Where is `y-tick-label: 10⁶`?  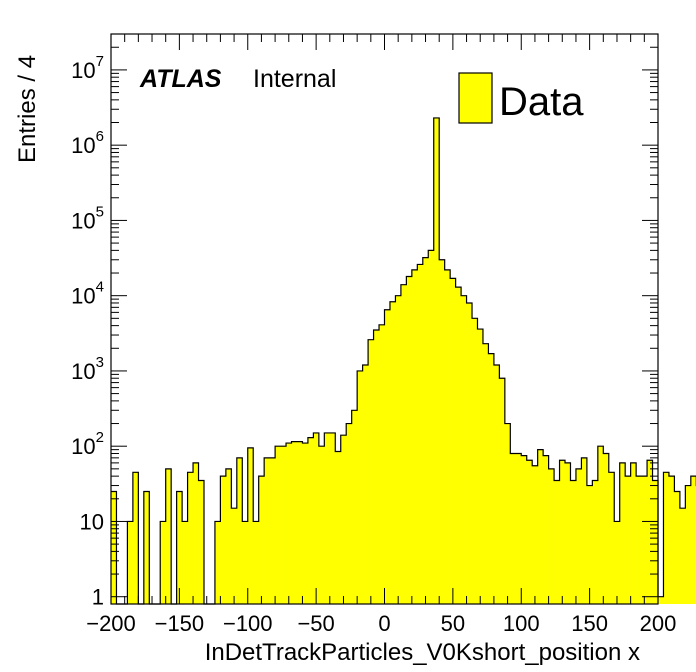
y-tick-label: 10⁶ is located at coordinates (87, 143).